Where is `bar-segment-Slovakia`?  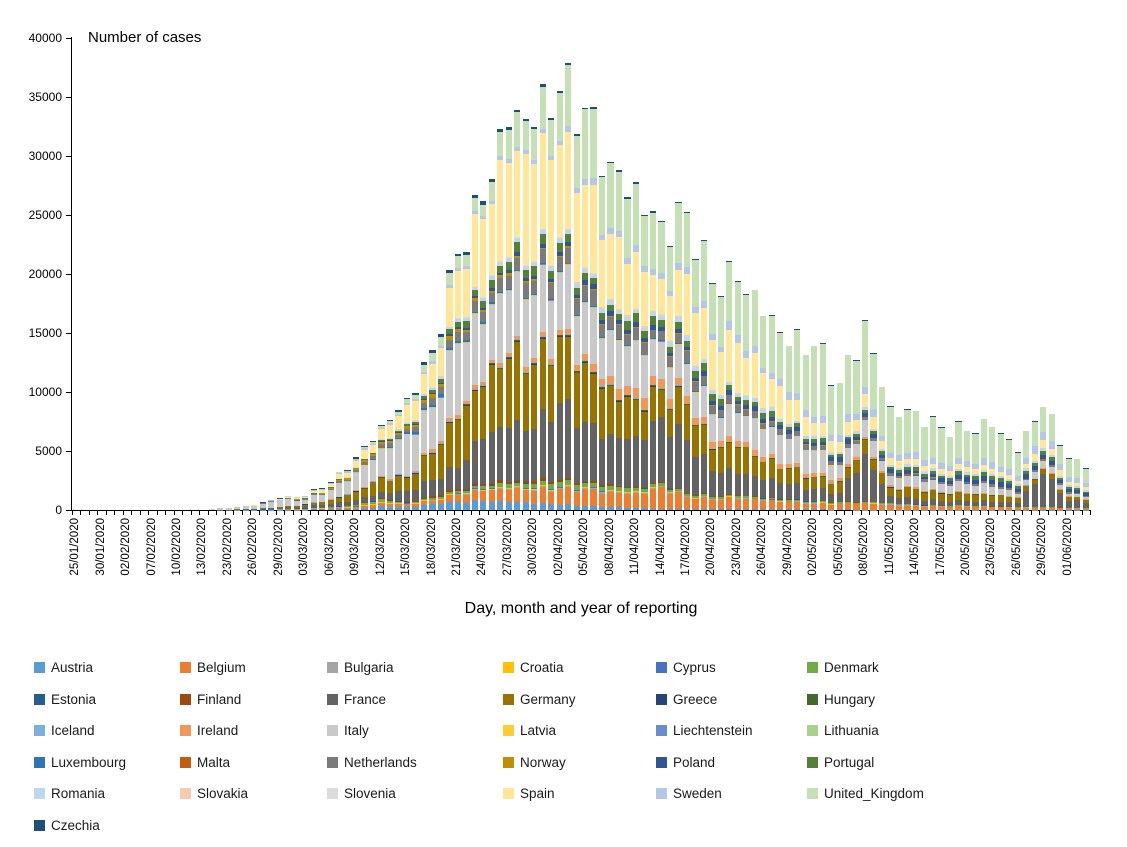
bar-segment-Slovakia is located at coordinates (687, 336).